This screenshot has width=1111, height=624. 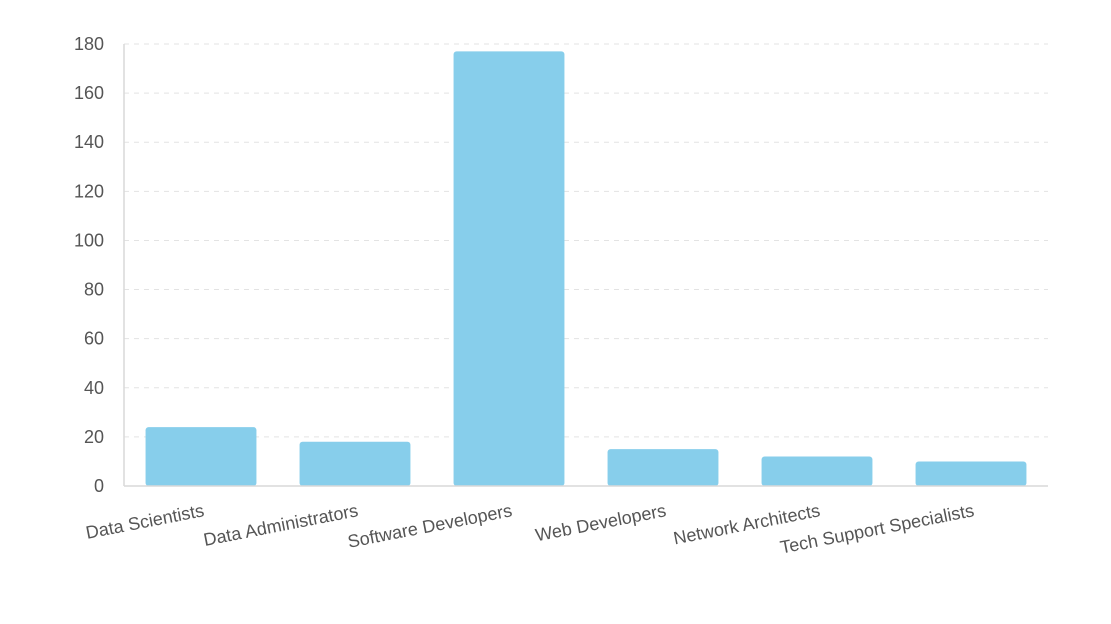 I want to click on bar-network-architects, so click(x=817, y=471).